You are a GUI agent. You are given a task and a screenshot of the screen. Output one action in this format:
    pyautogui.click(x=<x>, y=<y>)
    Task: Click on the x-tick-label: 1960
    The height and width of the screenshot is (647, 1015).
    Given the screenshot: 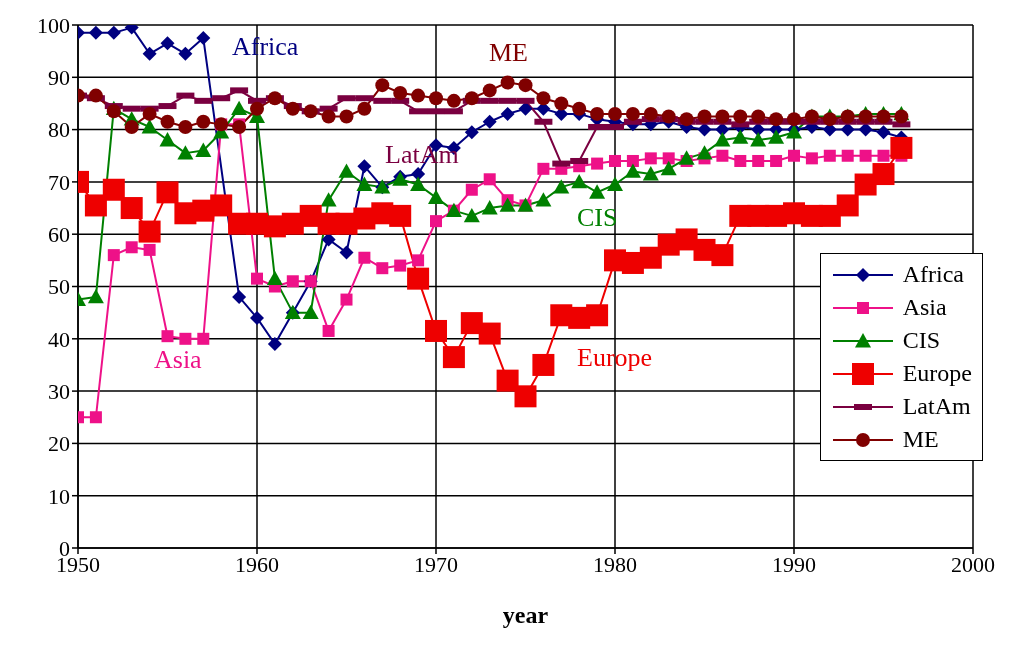 What is the action you would take?
    pyautogui.click(x=257, y=564)
    